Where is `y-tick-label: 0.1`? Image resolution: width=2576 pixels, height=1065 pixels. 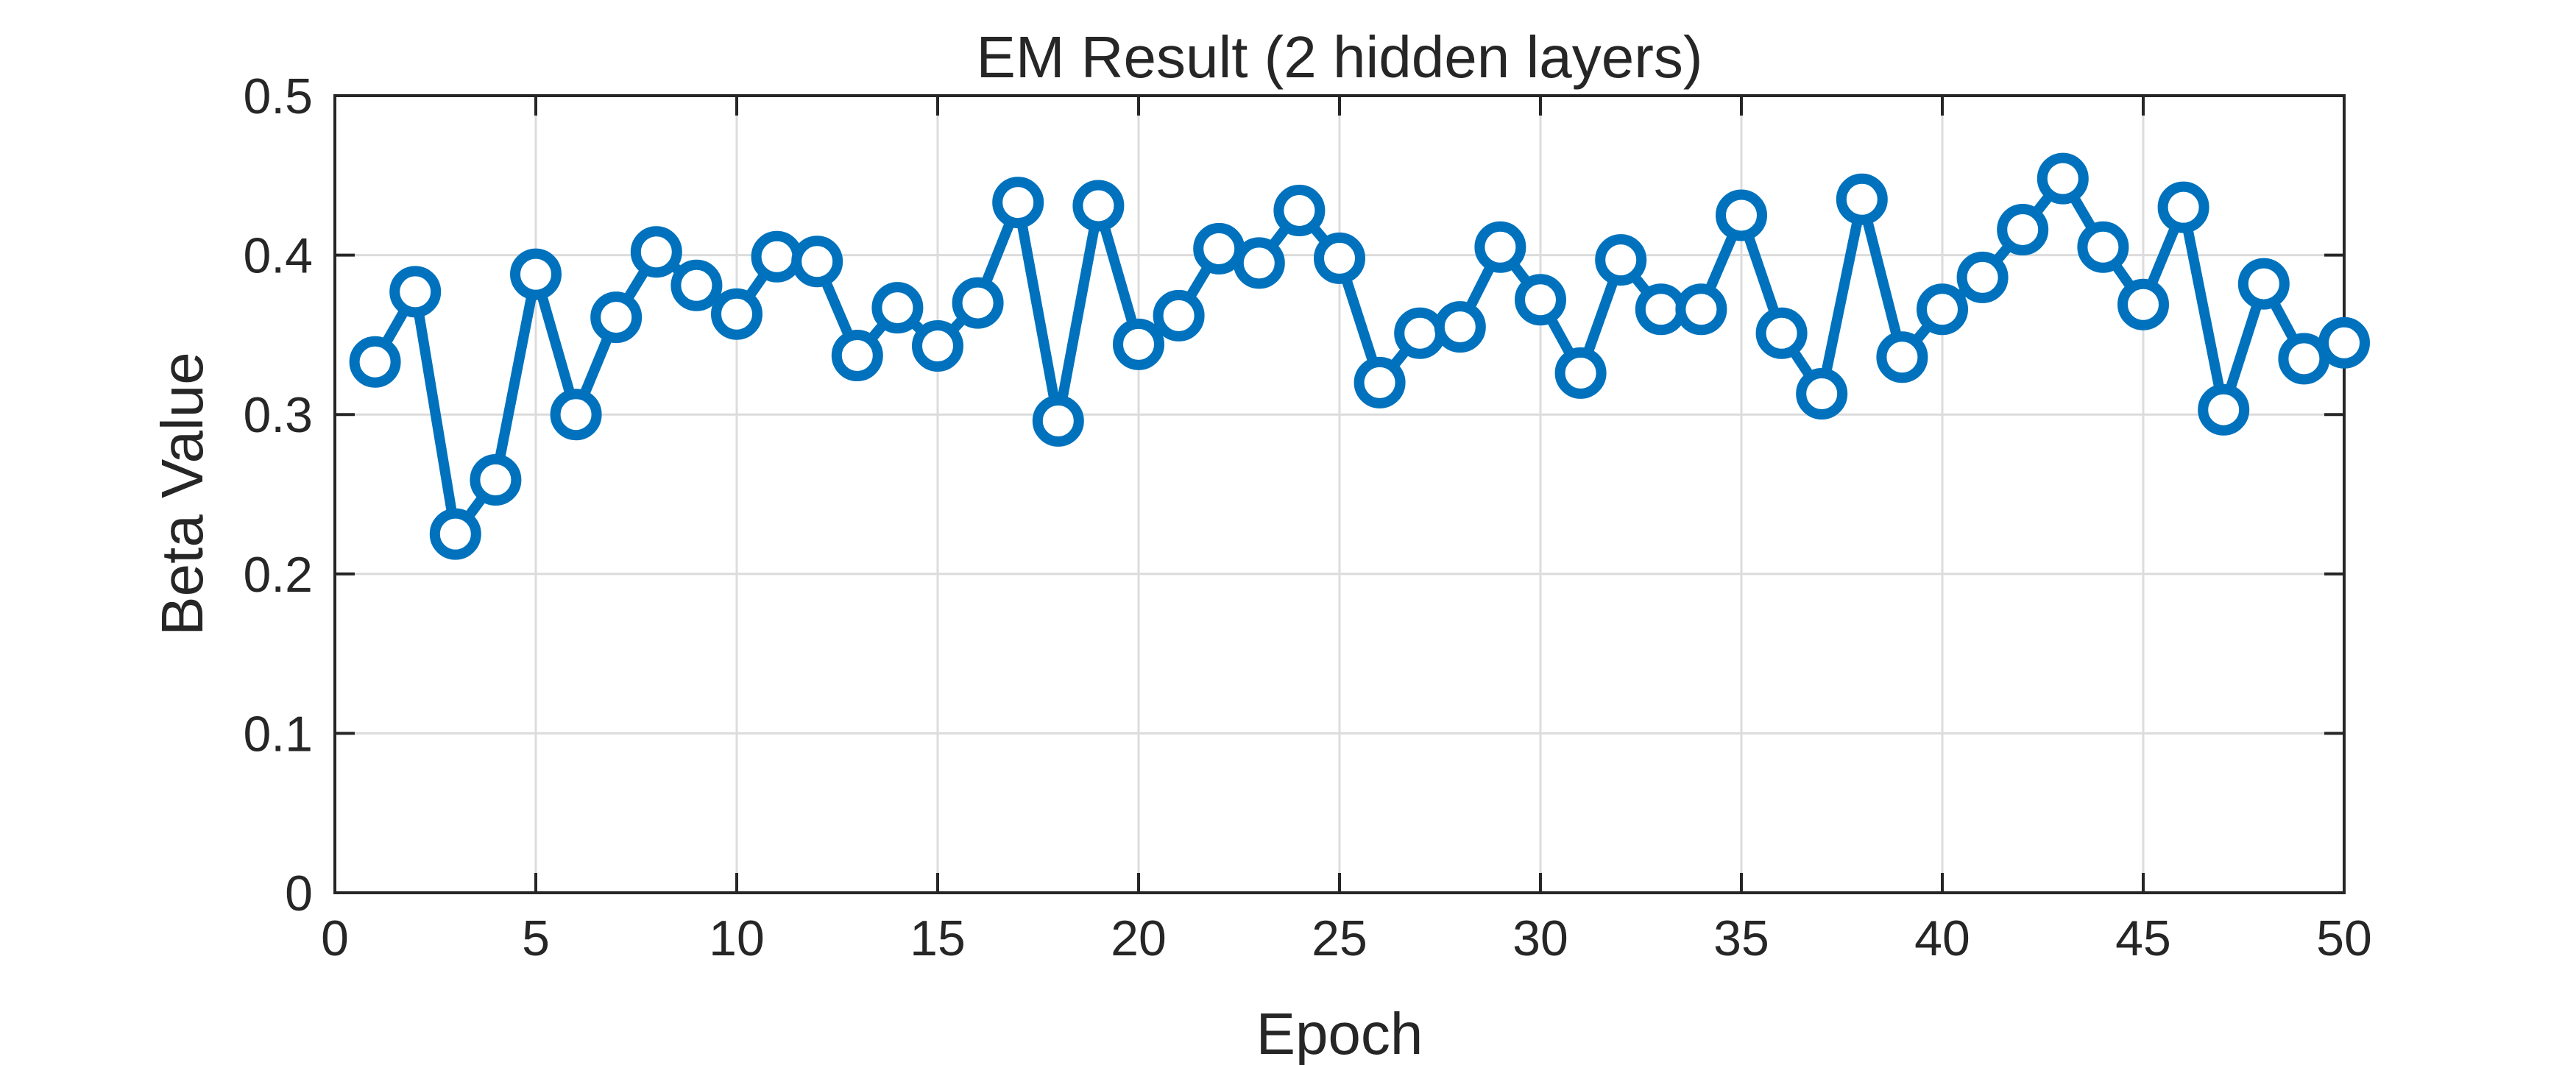 y-tick-label: 0.1 is located at coordinates (278, 734).